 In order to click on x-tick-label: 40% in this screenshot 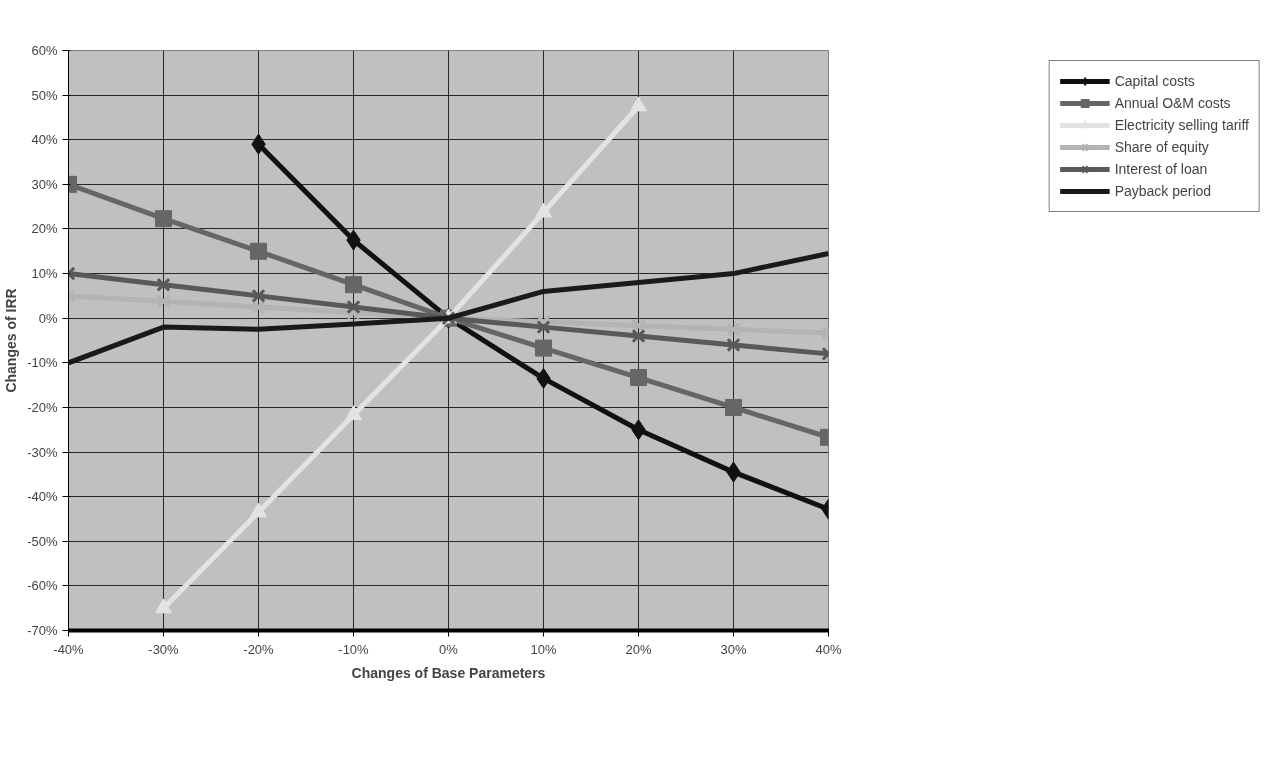, I will do `click(828, 649)`.